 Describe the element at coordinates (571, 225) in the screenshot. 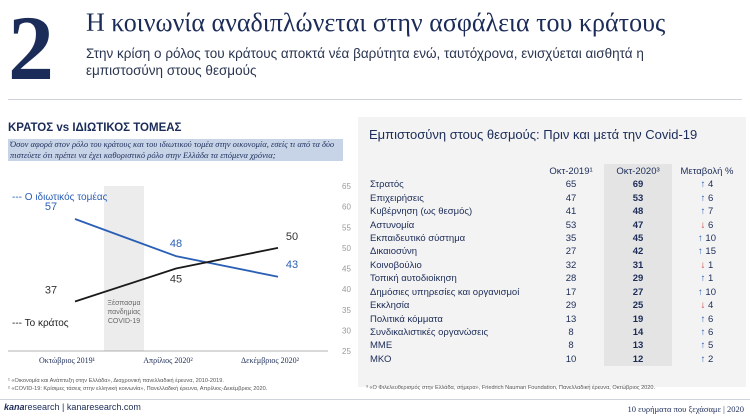

I see `value-2019: 53` at that location.